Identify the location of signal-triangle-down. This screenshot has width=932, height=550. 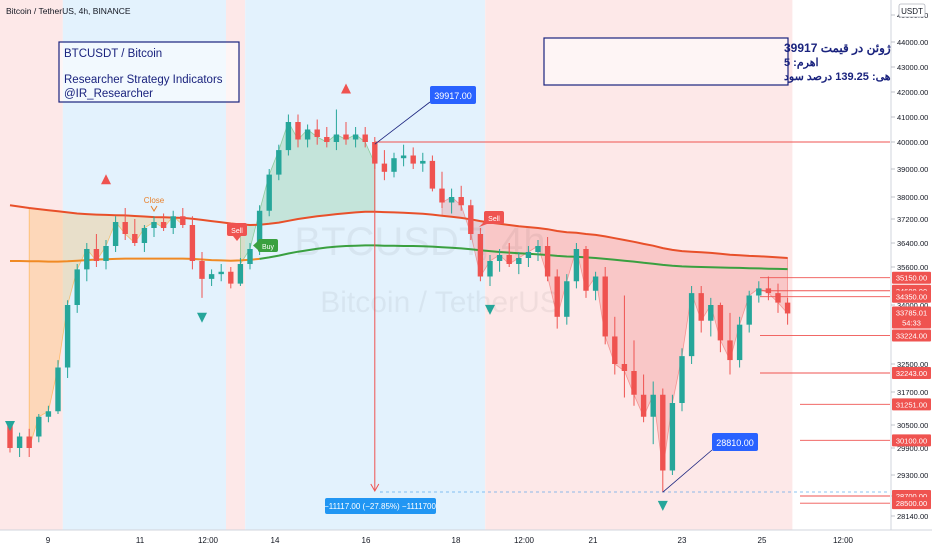
(490, 309).